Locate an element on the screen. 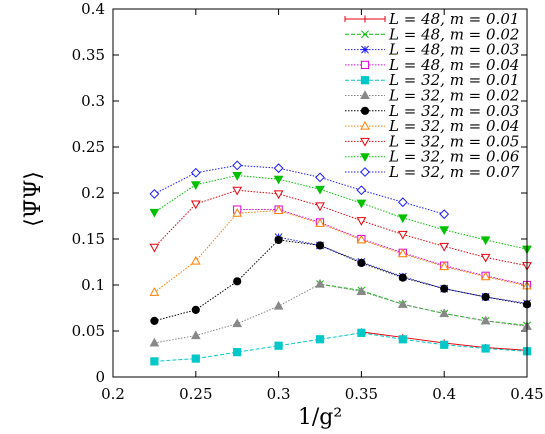 This screenshot has height=434, width=545. x-tick-label: 0.2 is located at coordinates (113, 394).